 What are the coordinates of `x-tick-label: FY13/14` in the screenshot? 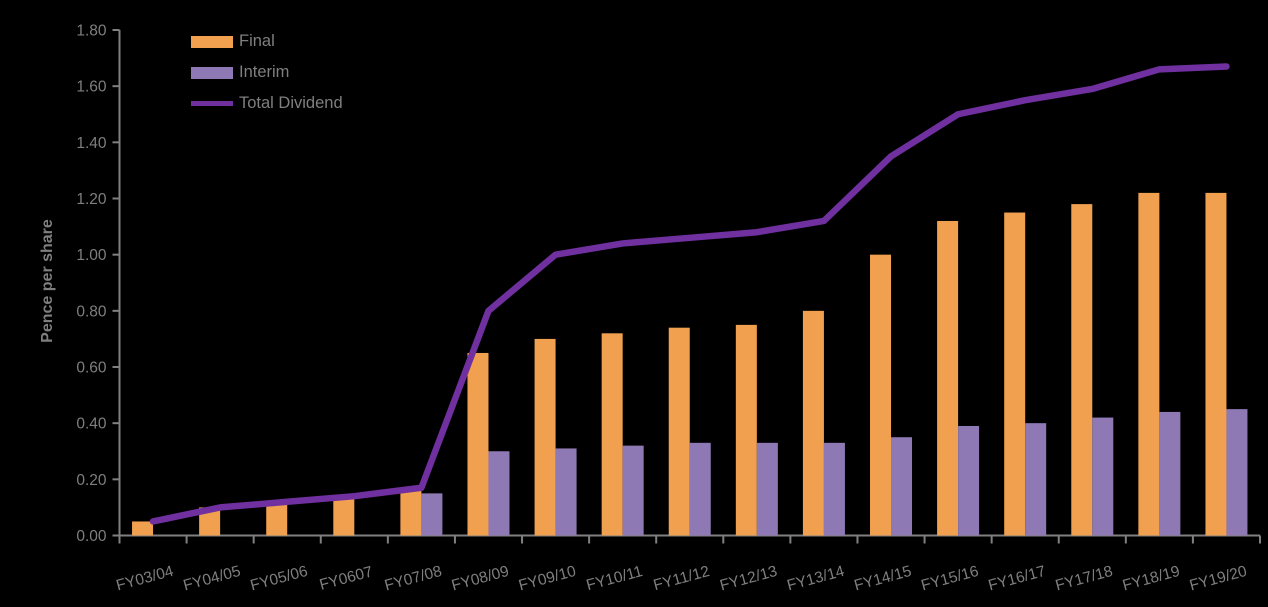 It's located at (815, 579).